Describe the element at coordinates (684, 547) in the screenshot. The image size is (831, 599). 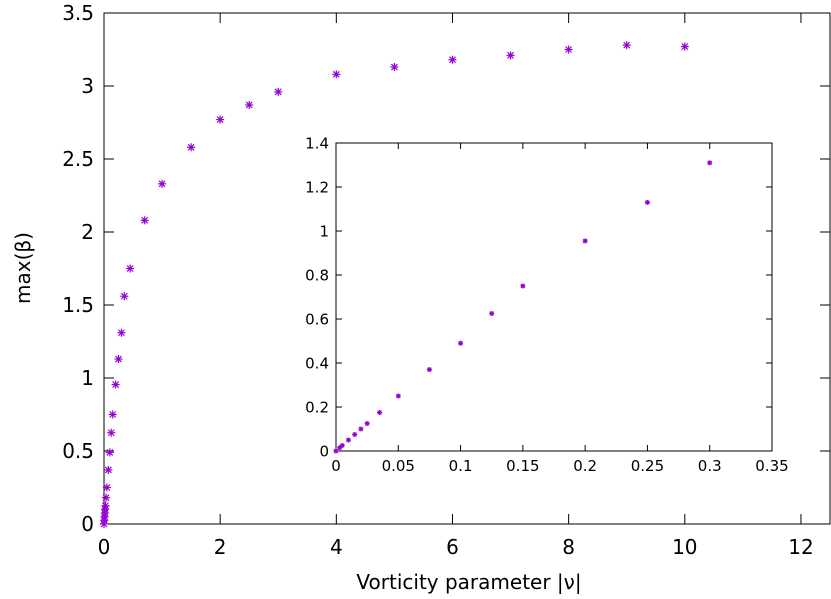
I see `main-x-tick-label: 10` at that location.